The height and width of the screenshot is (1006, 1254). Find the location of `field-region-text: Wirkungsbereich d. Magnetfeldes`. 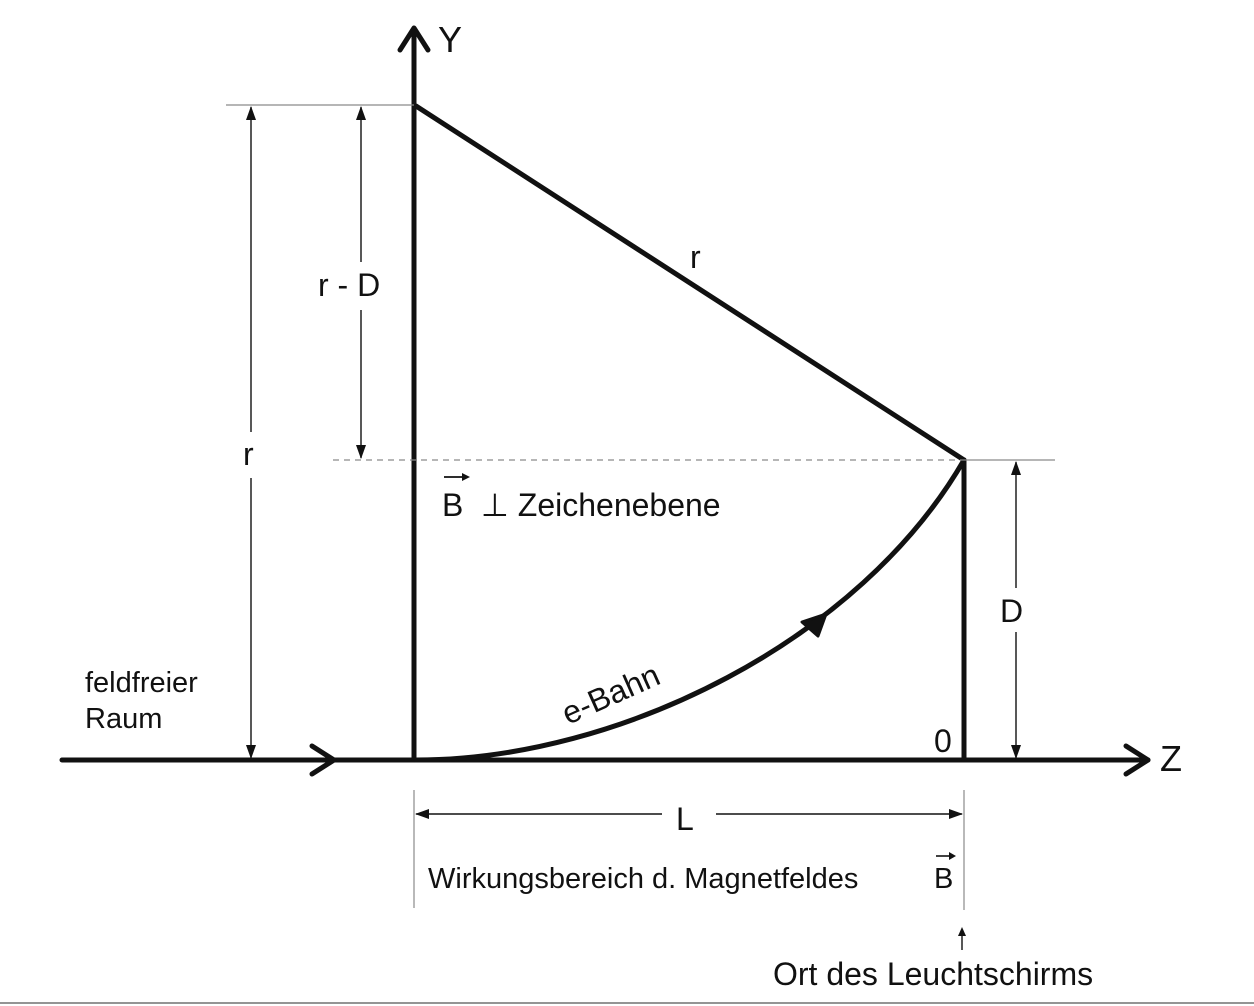

field-region-text: Wirkungsbereich d. Magnetfeldes is located at coordinates (643, 879).